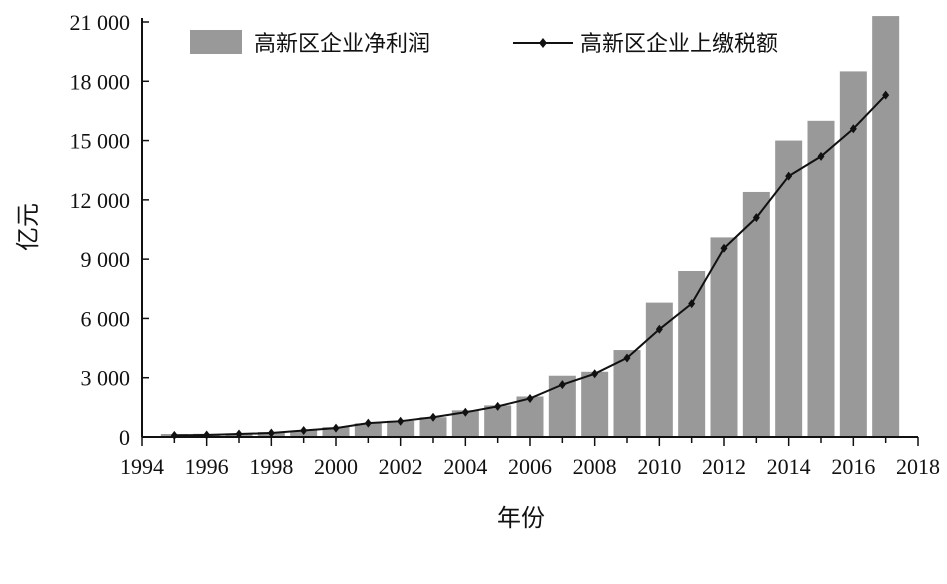 The height and width of the screenshot is (584, 947). What do you see at coordinates (595, 404) in the screenshot?
I see `bar-profit-2008` at bounding box center [595, 404].